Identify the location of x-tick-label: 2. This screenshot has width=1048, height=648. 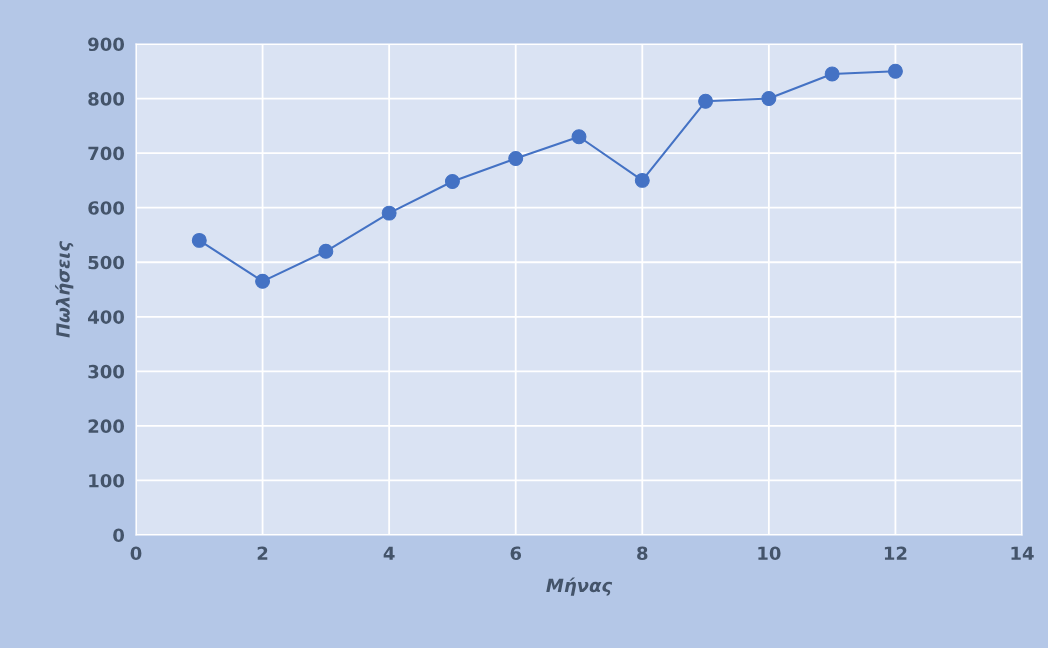
(262, 553).